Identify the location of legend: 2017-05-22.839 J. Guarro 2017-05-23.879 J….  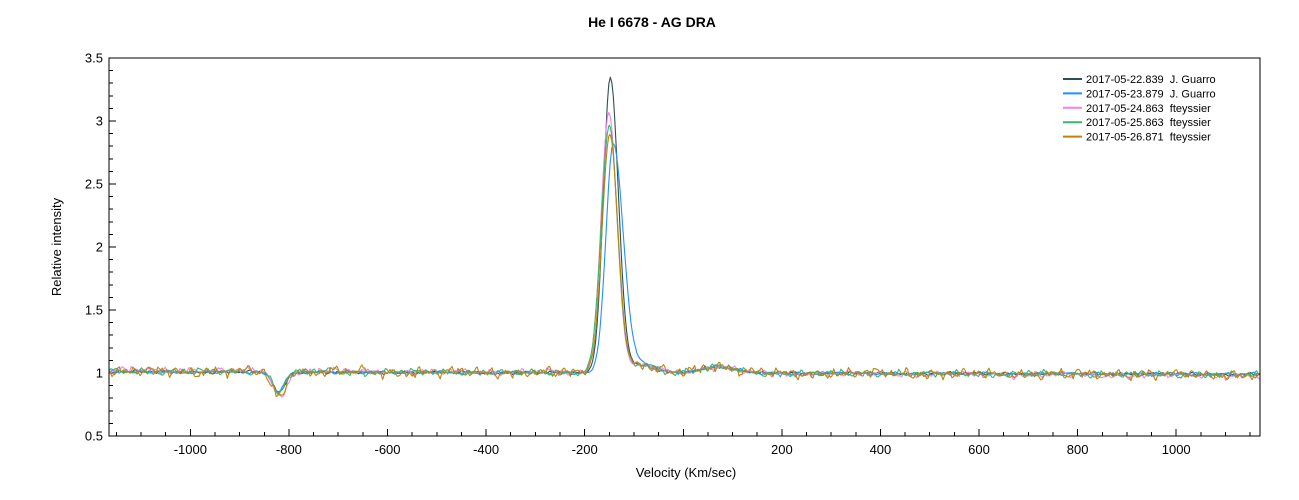
(1139, 109).